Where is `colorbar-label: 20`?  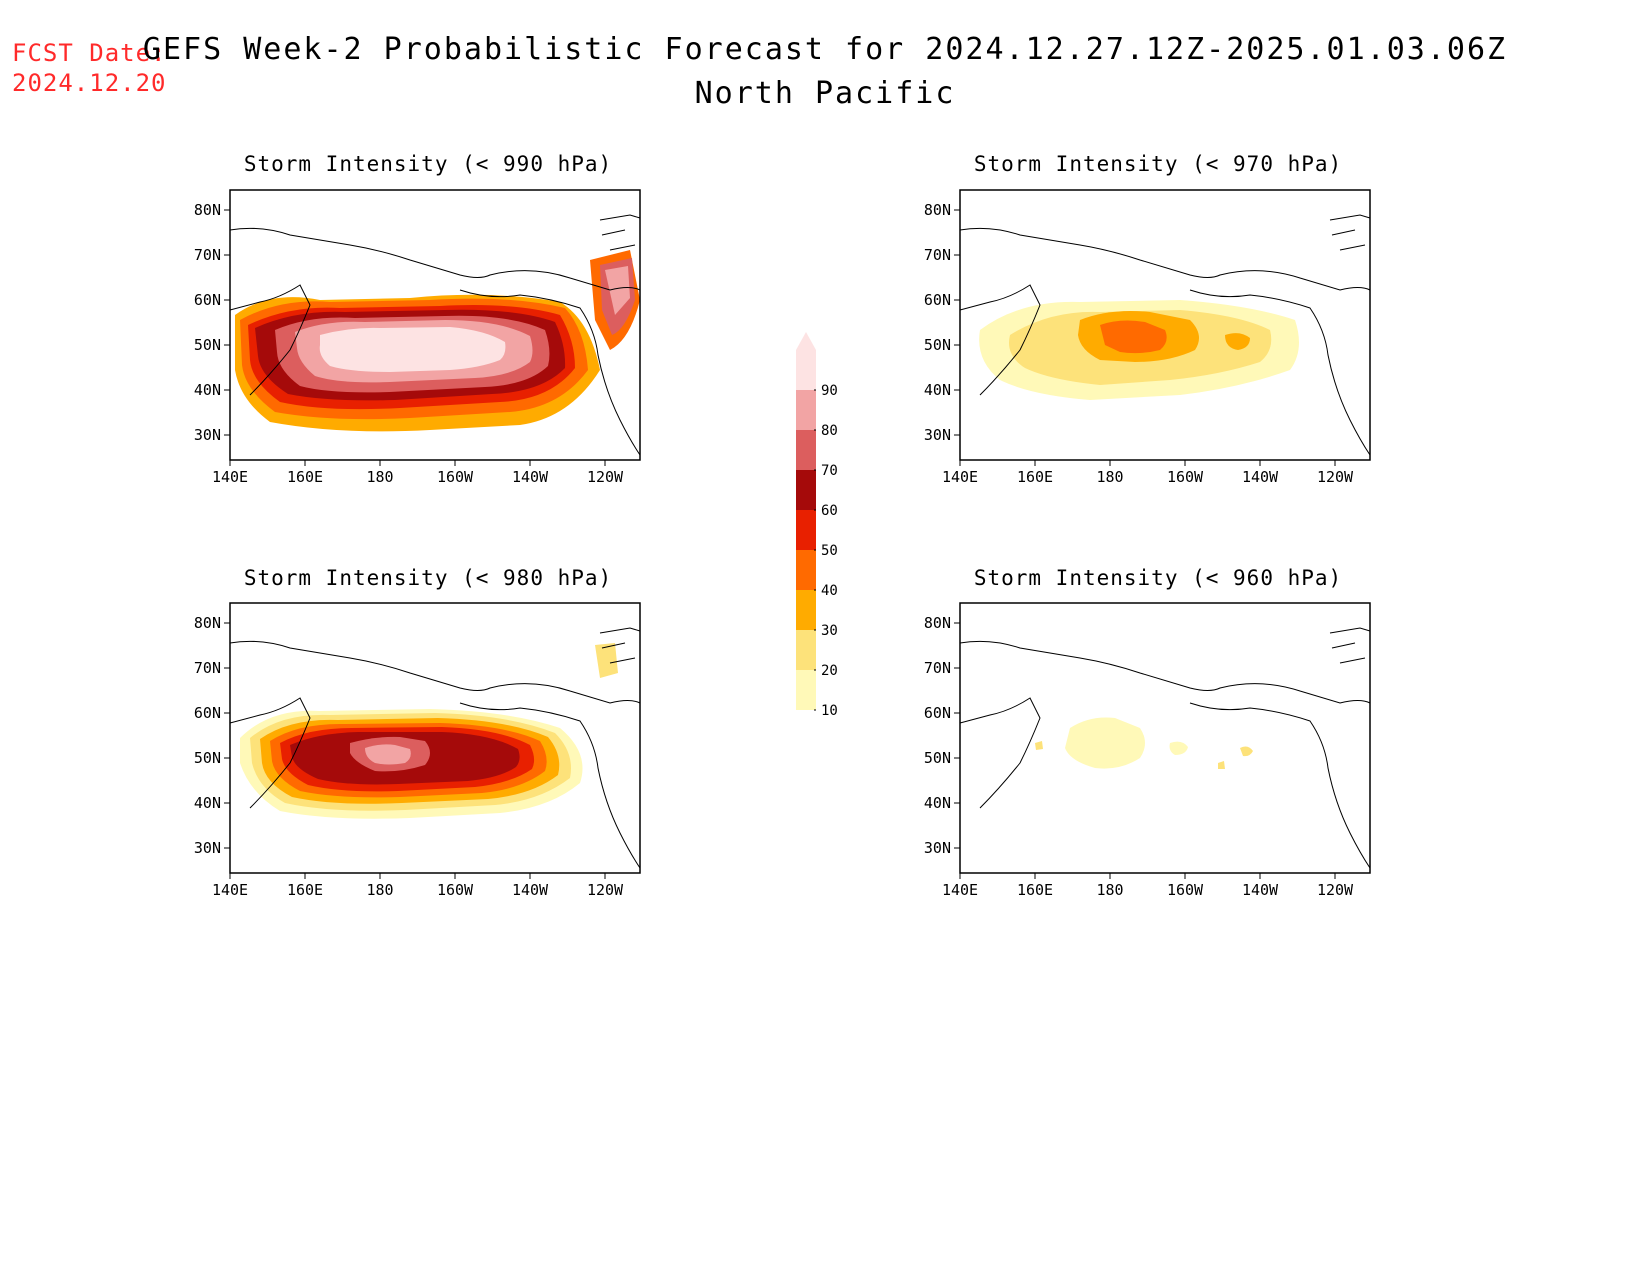
colorbar-label: 20 is located at coordinates (829, 671).